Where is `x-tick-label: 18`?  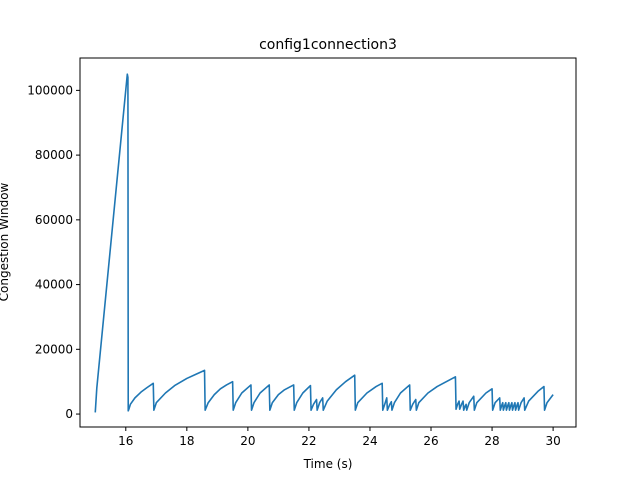 x-tick-label: 18 is located at coordinates (186, 441).